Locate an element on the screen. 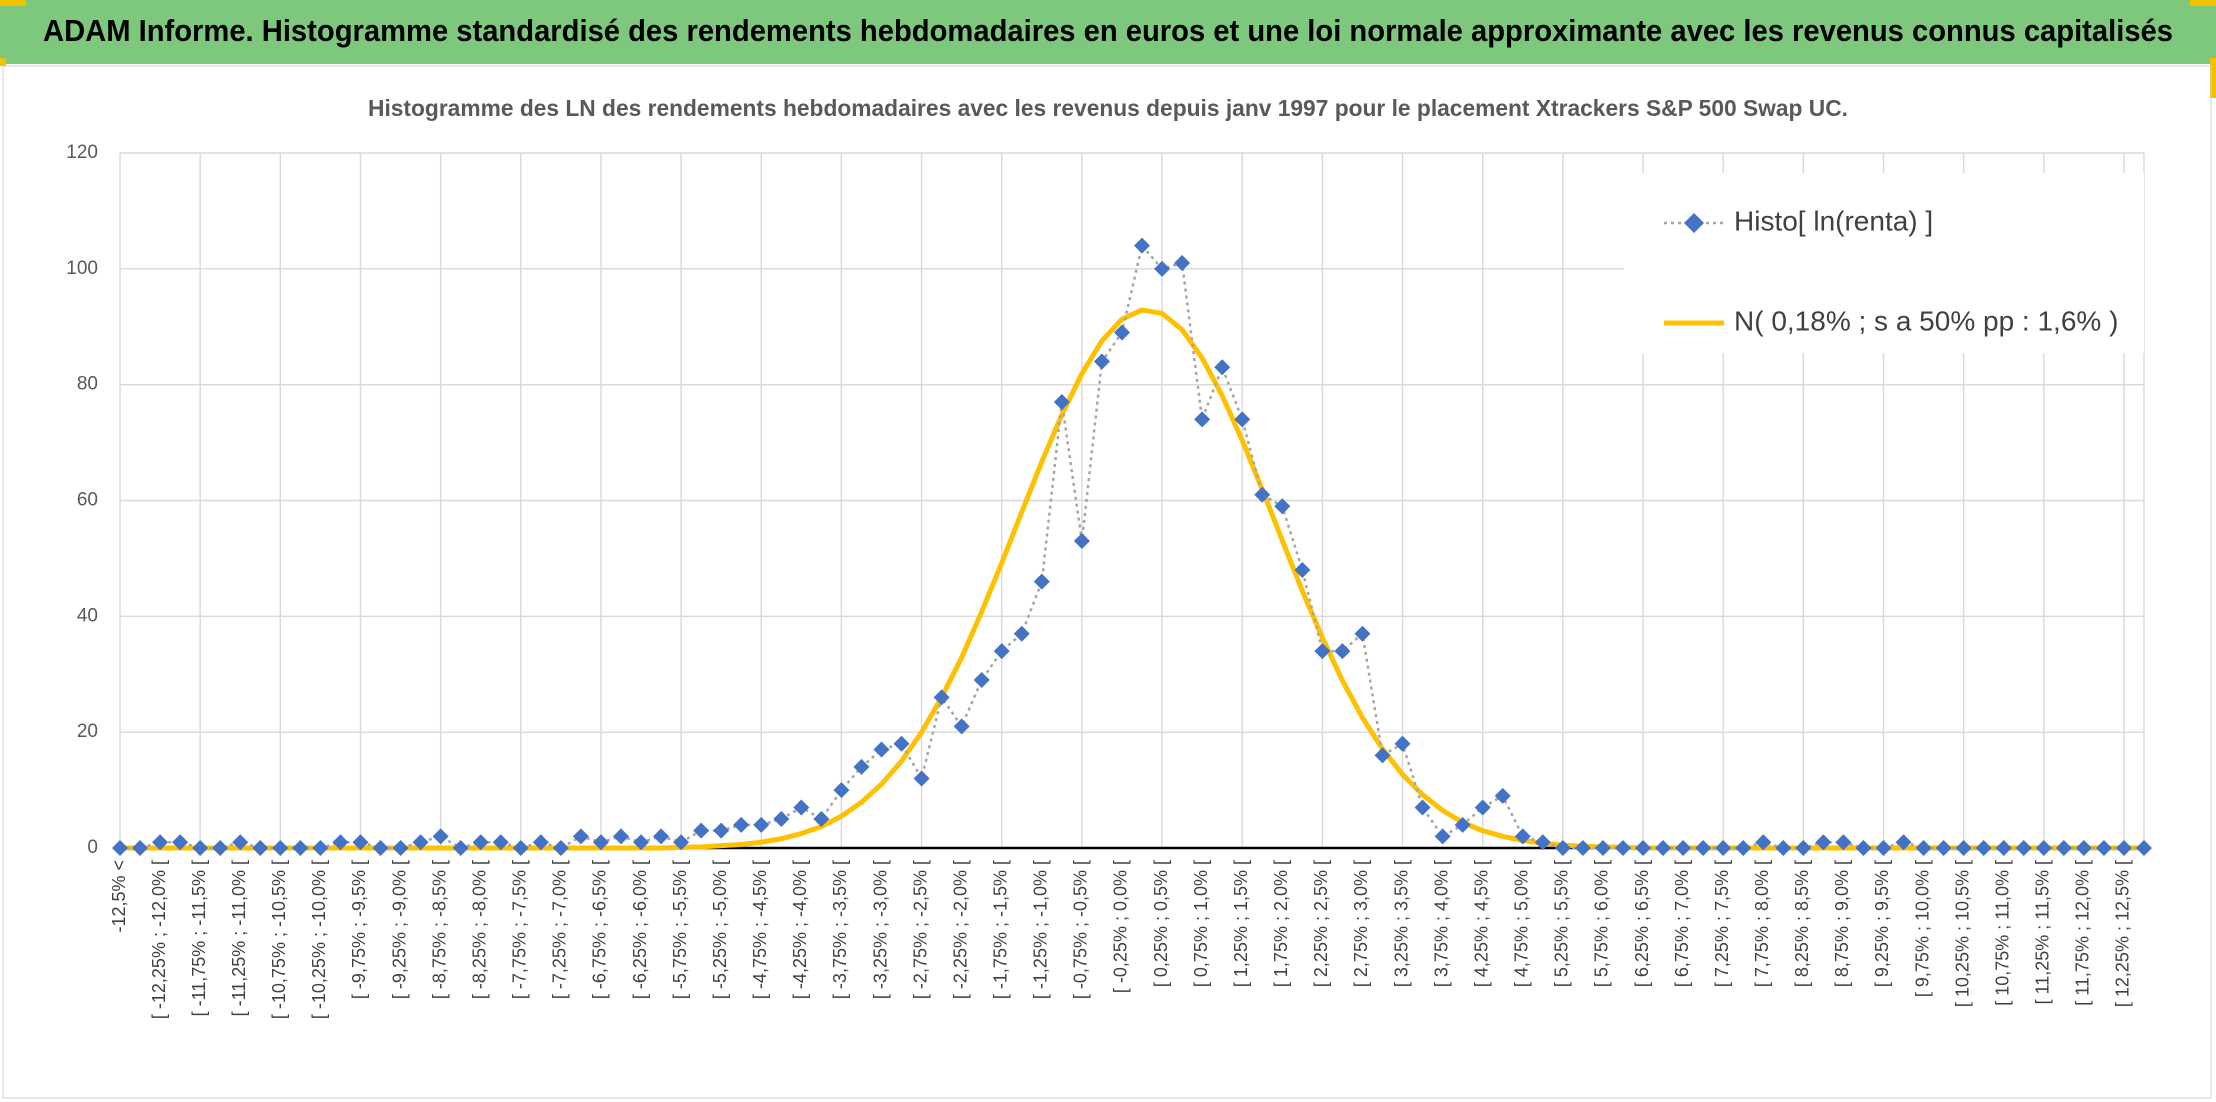 Image resolution: width=2216 pixels, height=1102 pixels. x-tick-label: [ -2,25% ; -2,0% [ is located at coordinates (960, 929).